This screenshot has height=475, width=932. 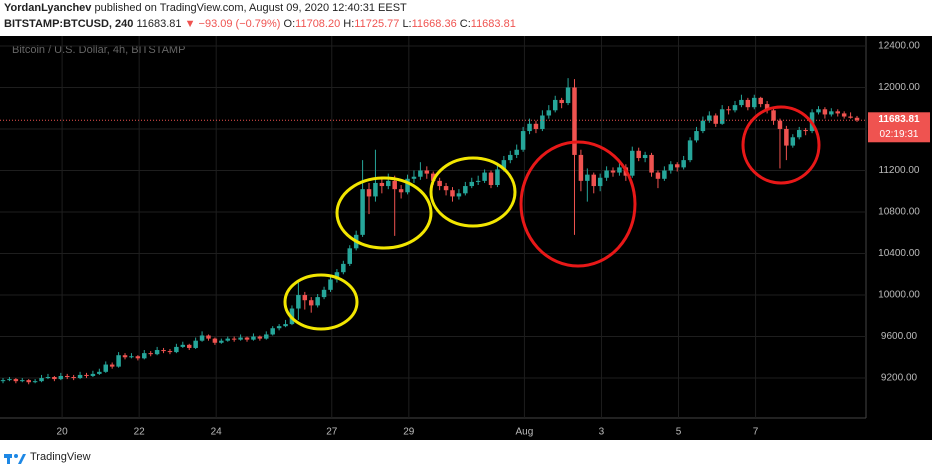 I want to click on x-tick-label: 7, so click(x=756, y=432).